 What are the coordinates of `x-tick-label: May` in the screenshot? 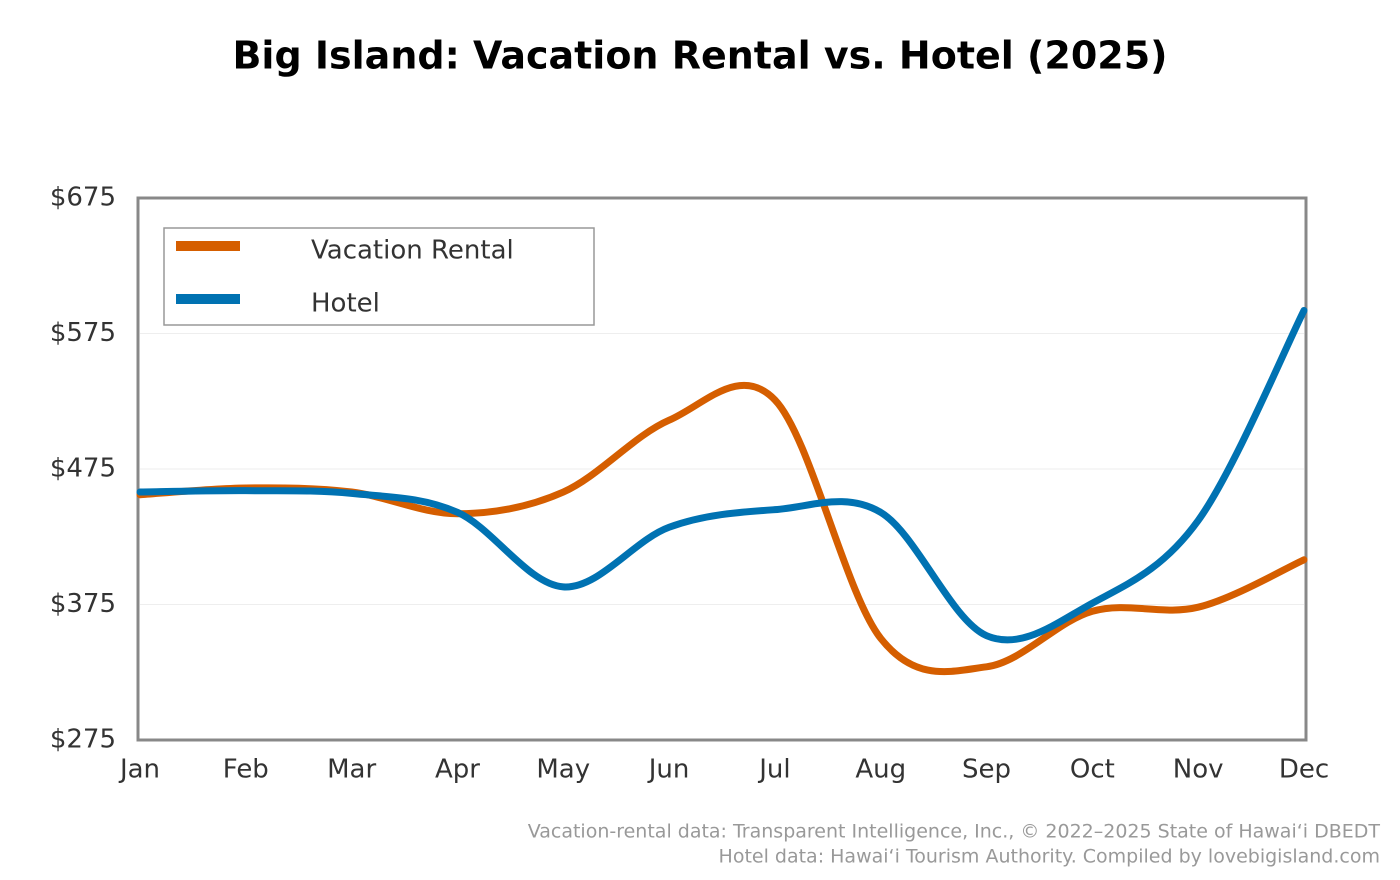 It's located at (563, 770).